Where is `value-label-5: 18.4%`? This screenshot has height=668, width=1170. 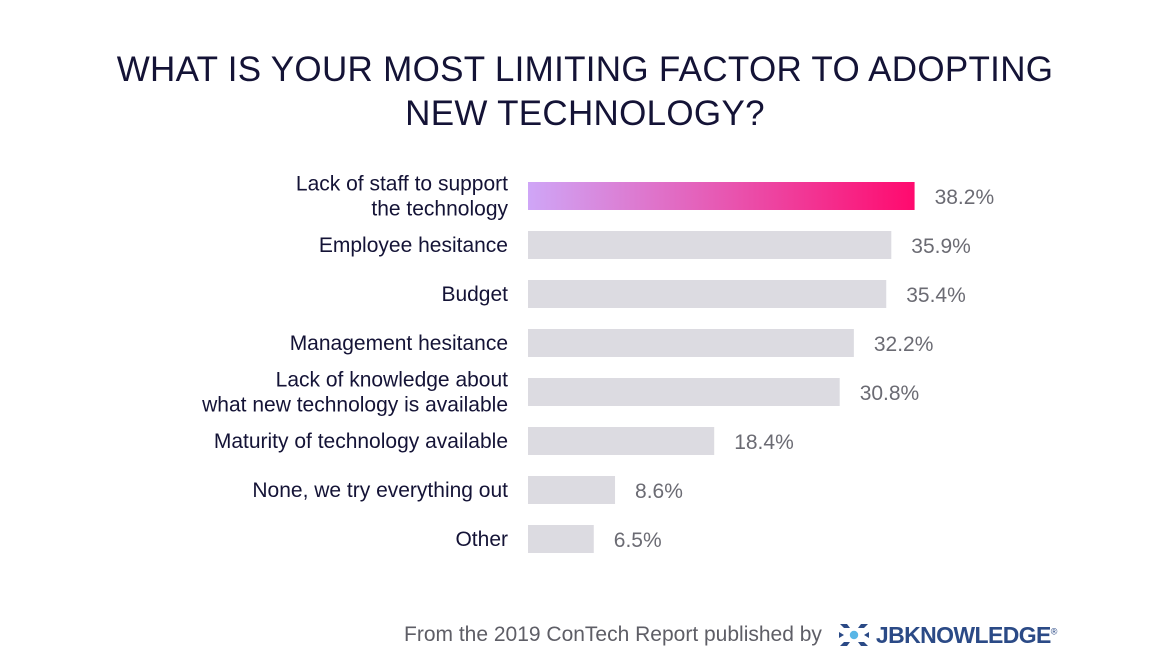
value-label-5: 18.4% is located at coordinates (764, 442).